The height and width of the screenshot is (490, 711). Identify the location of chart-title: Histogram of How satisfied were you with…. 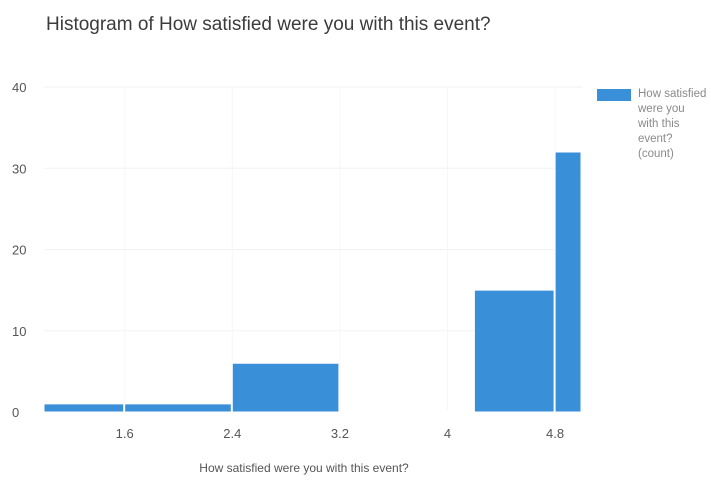
(268, 24).